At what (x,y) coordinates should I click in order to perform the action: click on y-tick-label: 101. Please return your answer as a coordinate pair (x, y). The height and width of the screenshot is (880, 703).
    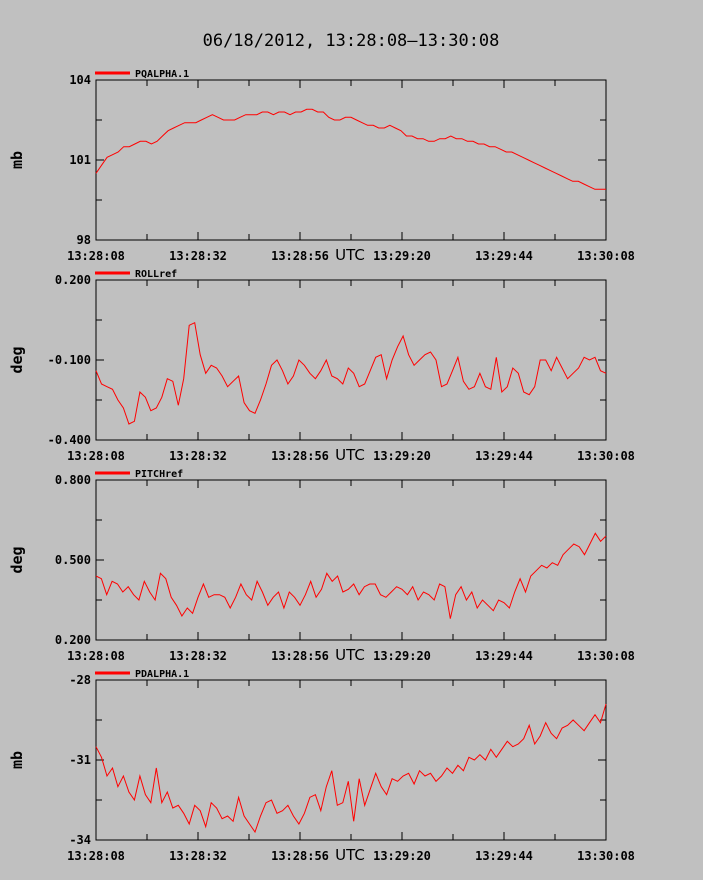
    Looking at the image, I should click on (80, 160).